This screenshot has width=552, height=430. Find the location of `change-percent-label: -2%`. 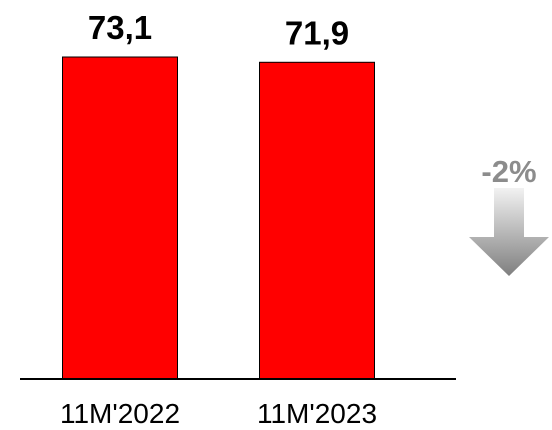

change-percent-label: -2% is located at coordinates (508, 171).